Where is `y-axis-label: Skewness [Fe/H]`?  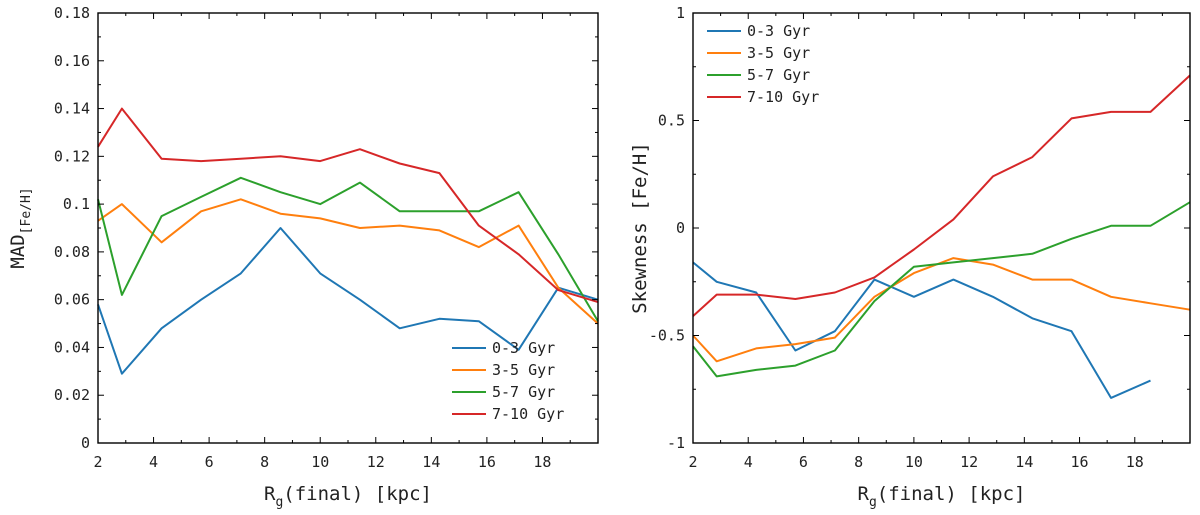 y-axis-label: Skewness [Fe/H] is located at coordinates (640, 228).